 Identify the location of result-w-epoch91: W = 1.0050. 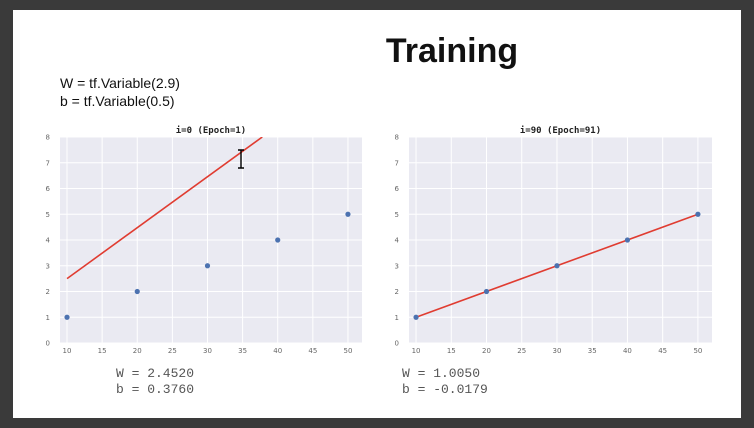
(441, 373).